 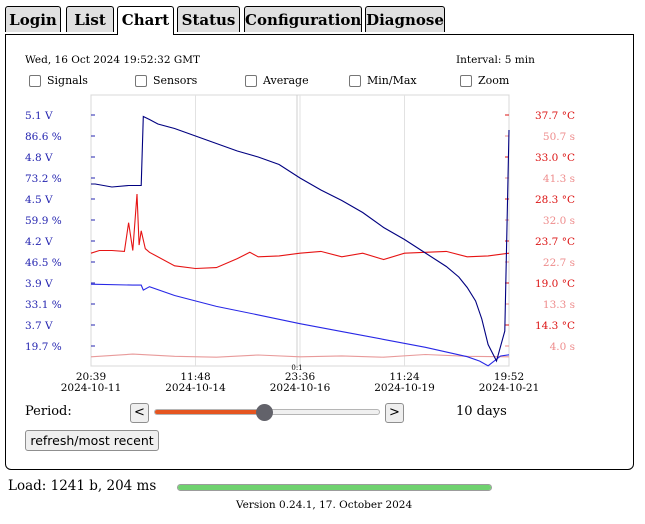 What do you see at coordinates (509, 377) in the screenshot?
I see `x-tick-time: 19:52` at bounding box center [509, 377].